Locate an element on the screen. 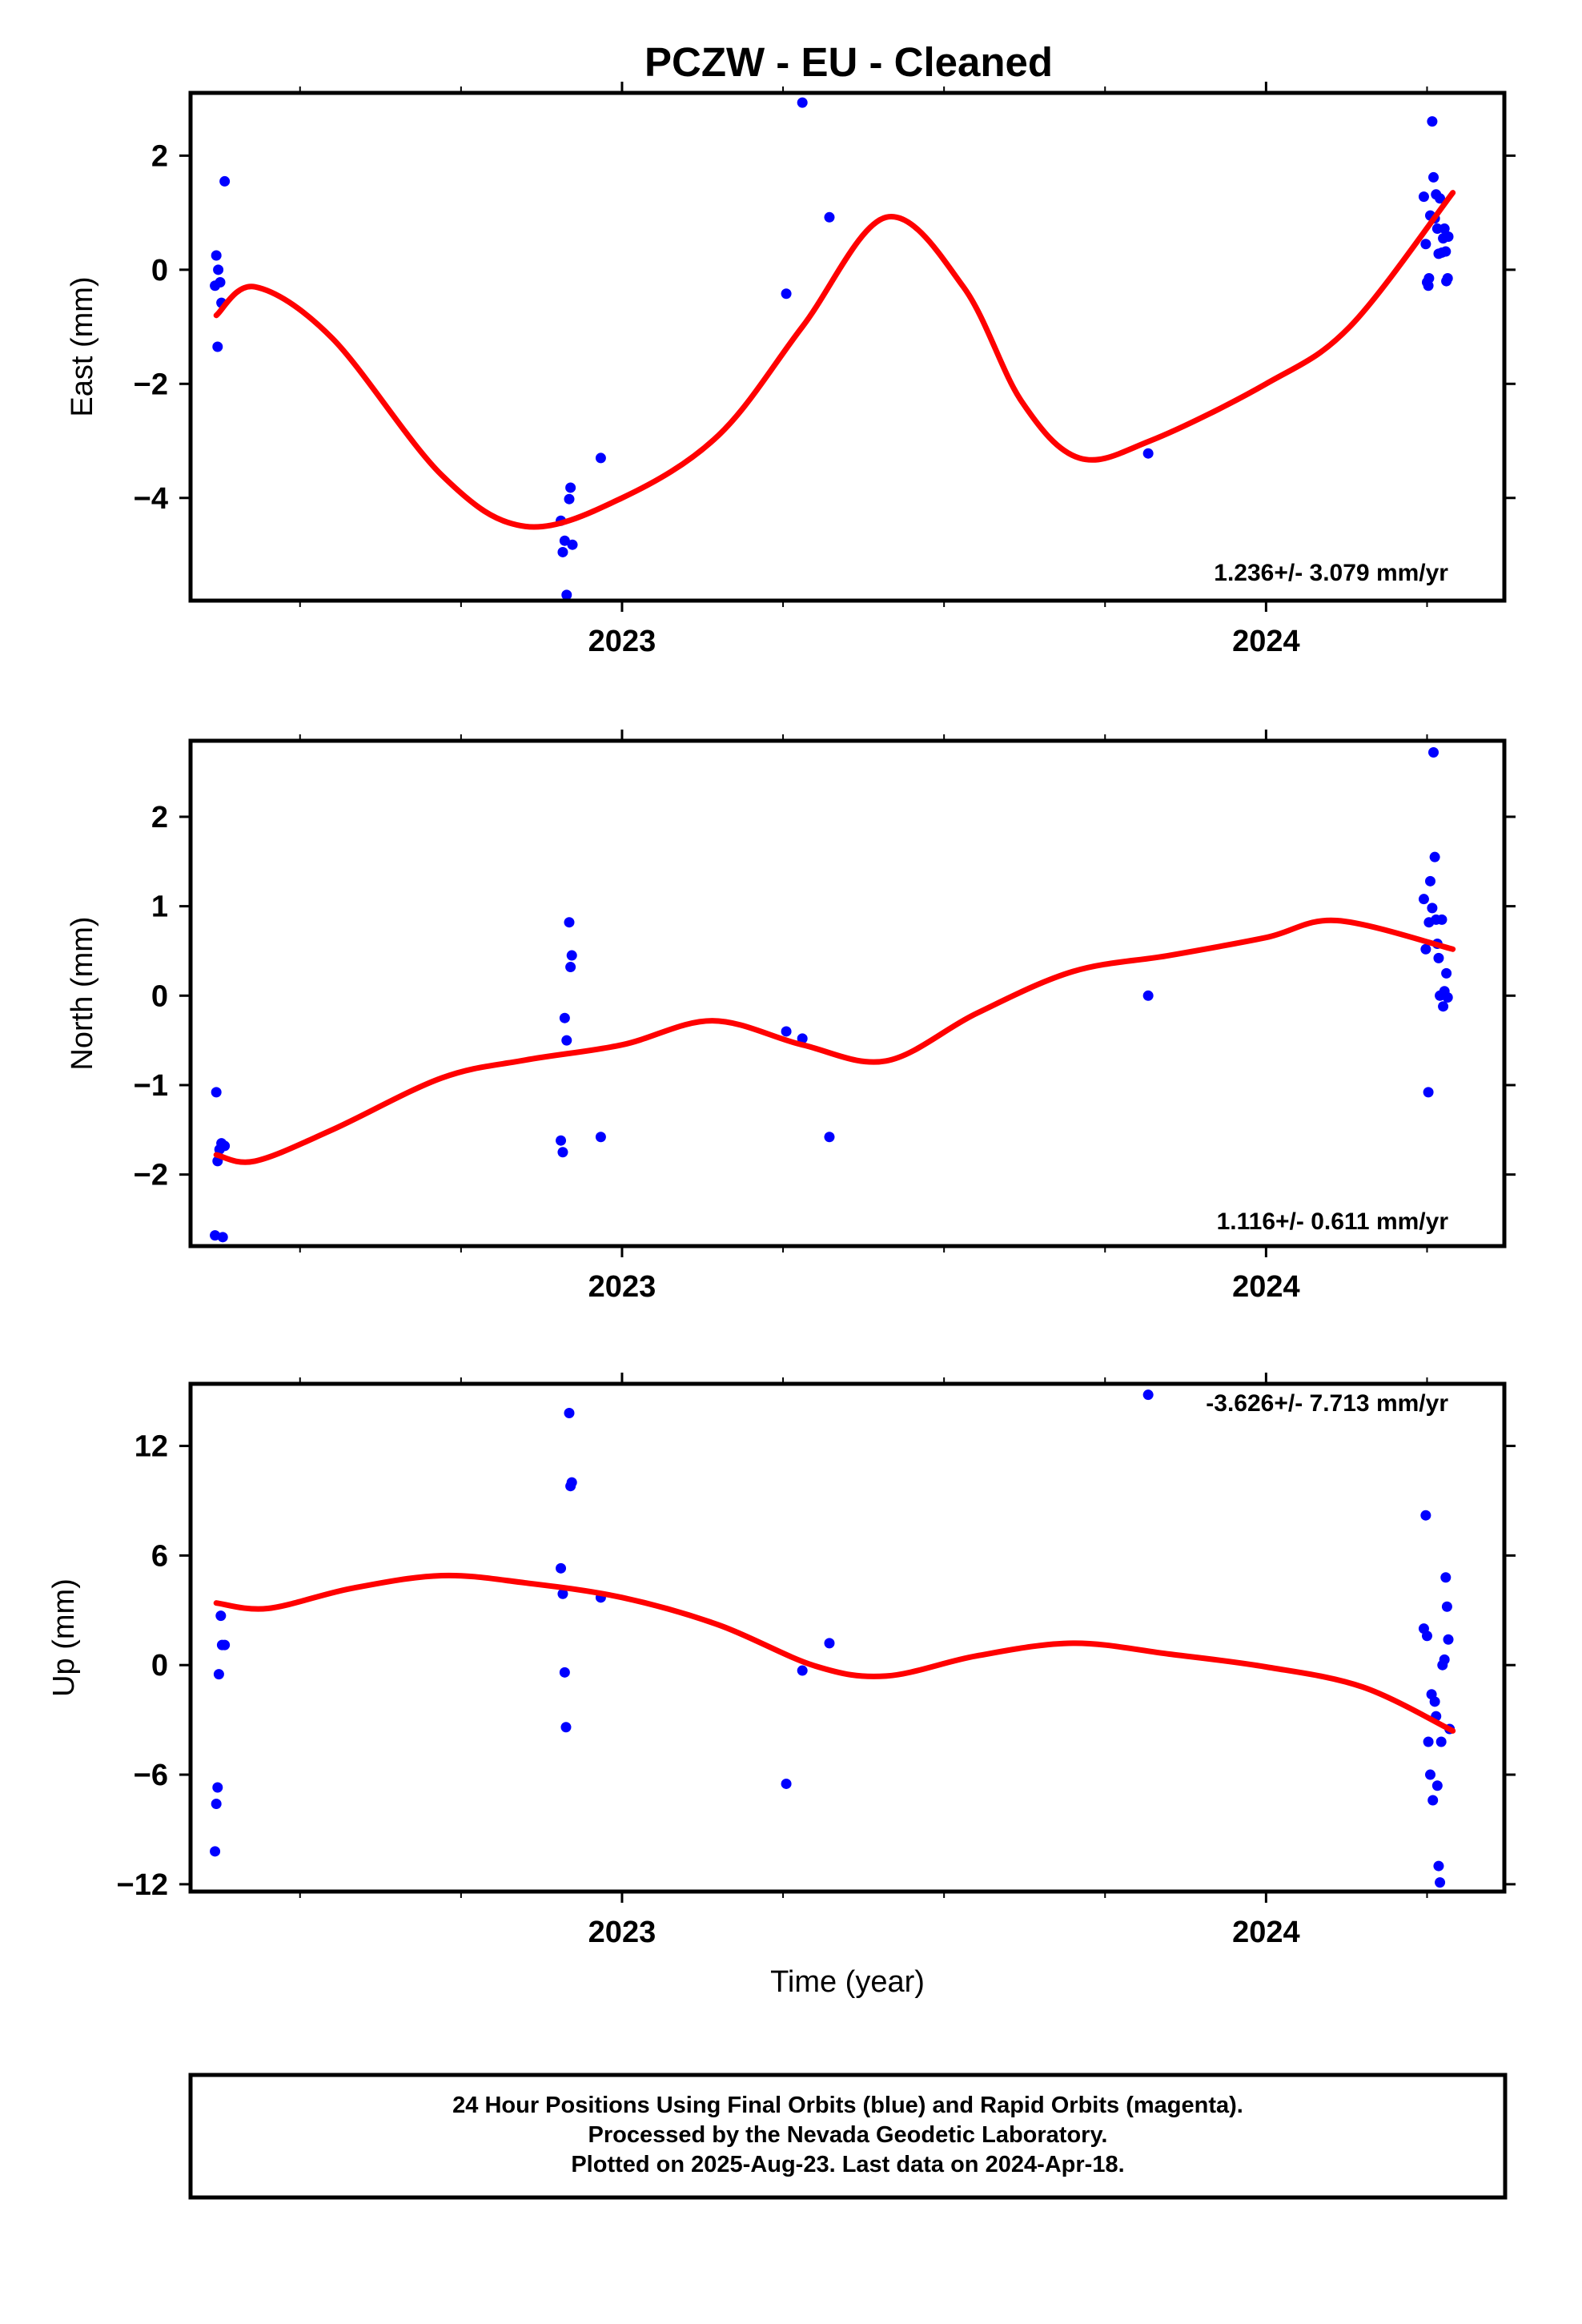 The width and height of the screenshot is (1582, 2324). main-title: PCZW - EU - Cleaned is located at coordinates (848, 62).